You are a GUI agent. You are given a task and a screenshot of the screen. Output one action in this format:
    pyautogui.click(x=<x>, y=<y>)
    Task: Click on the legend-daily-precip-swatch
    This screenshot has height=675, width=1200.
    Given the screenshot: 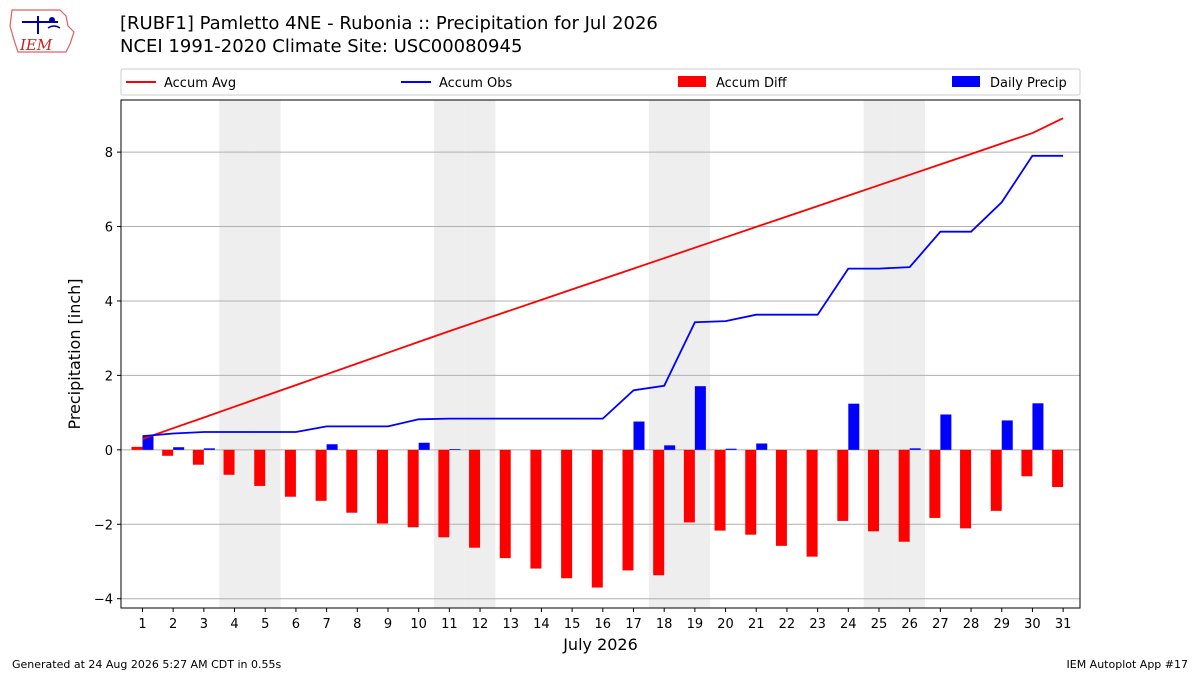 What is the action you would take?
    pyautogui.click(x=966, y=81)
    